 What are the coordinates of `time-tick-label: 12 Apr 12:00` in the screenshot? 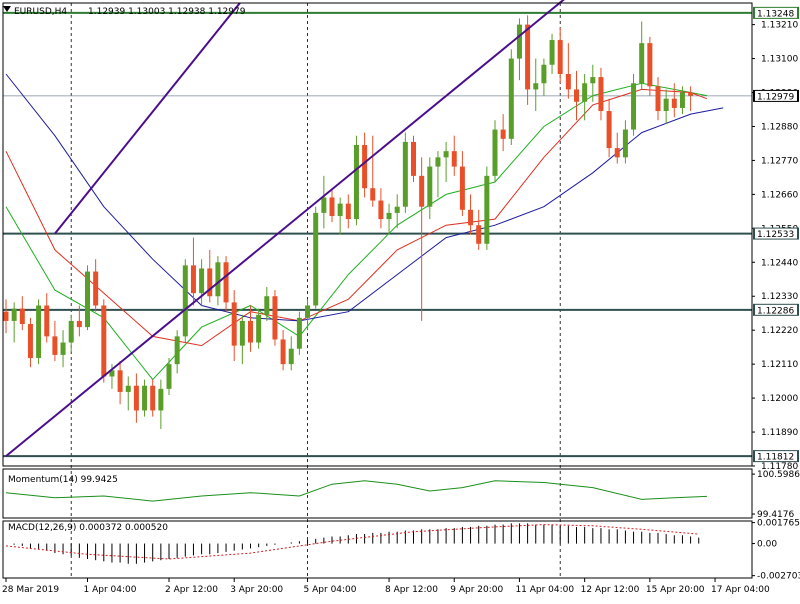 It's located at (610, 590).